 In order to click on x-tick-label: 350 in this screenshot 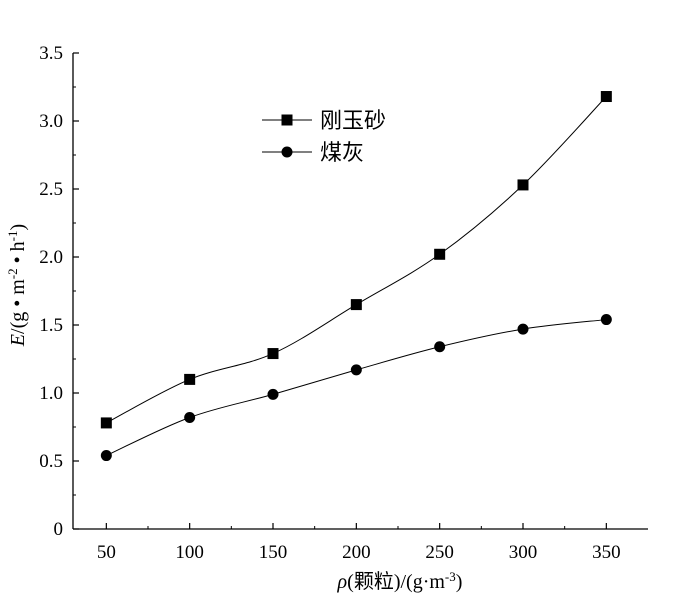, I will do `click(606, 552)`.